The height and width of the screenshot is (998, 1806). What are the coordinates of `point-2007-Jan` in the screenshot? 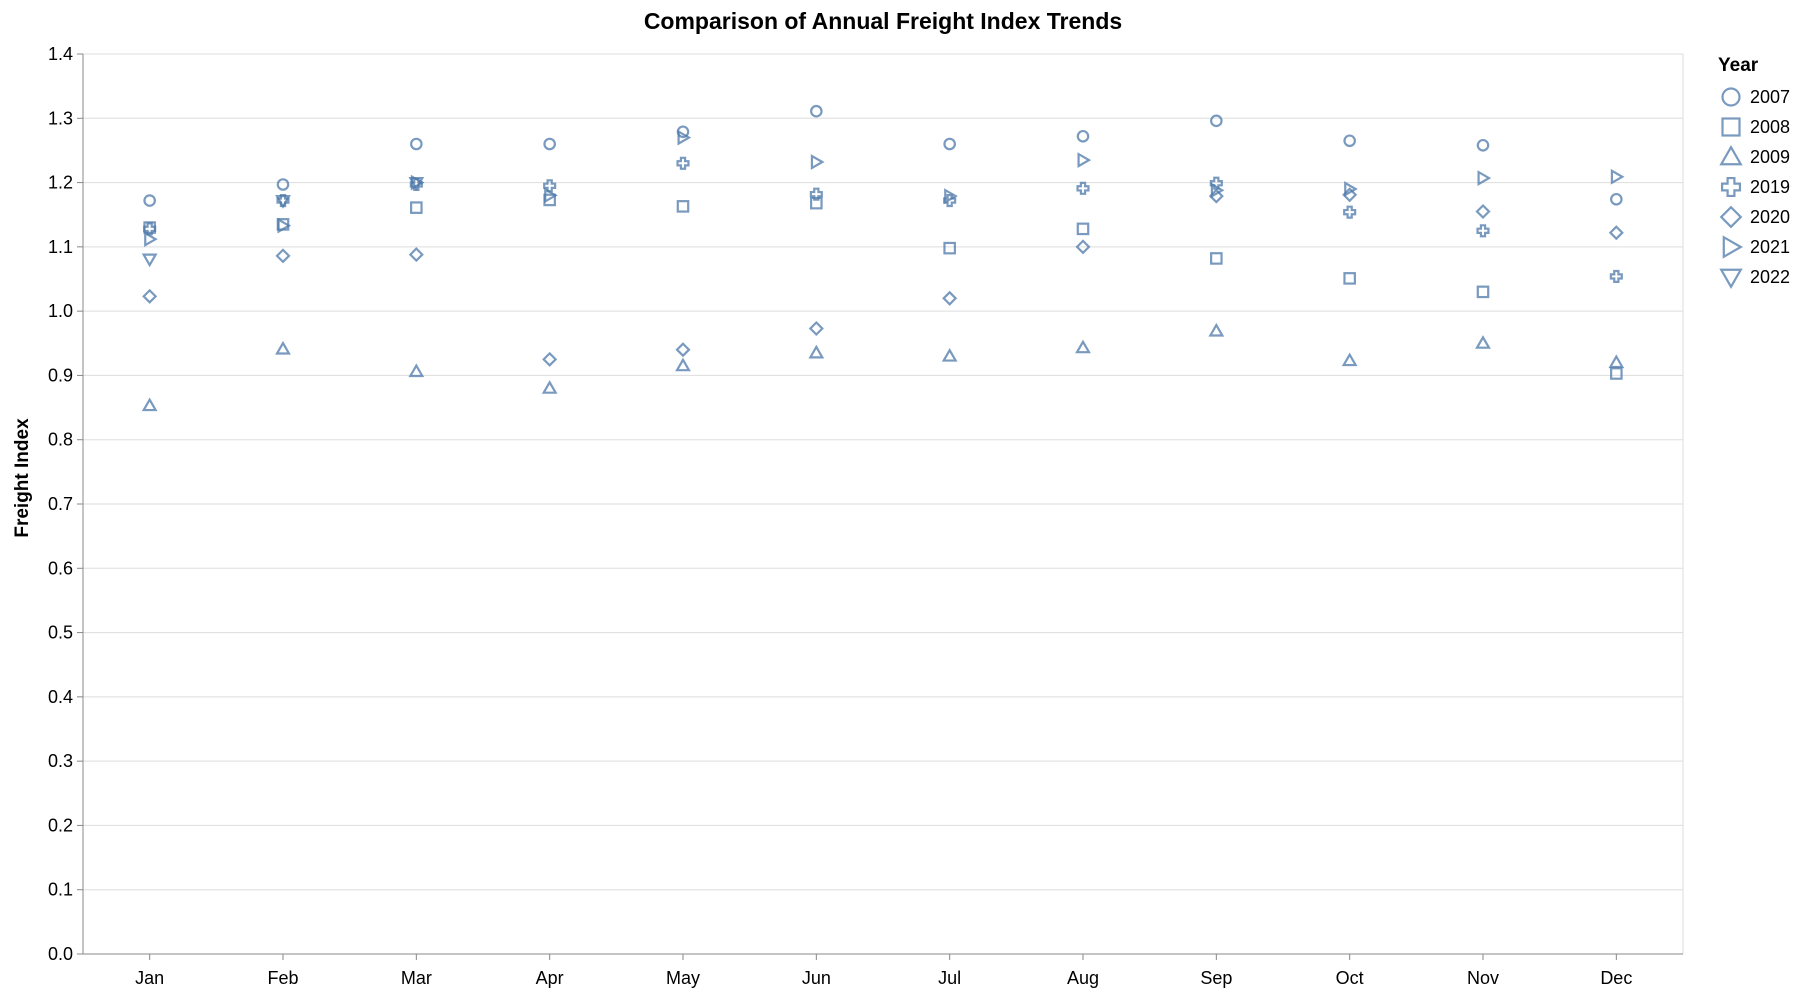 It's located at (149, 200).